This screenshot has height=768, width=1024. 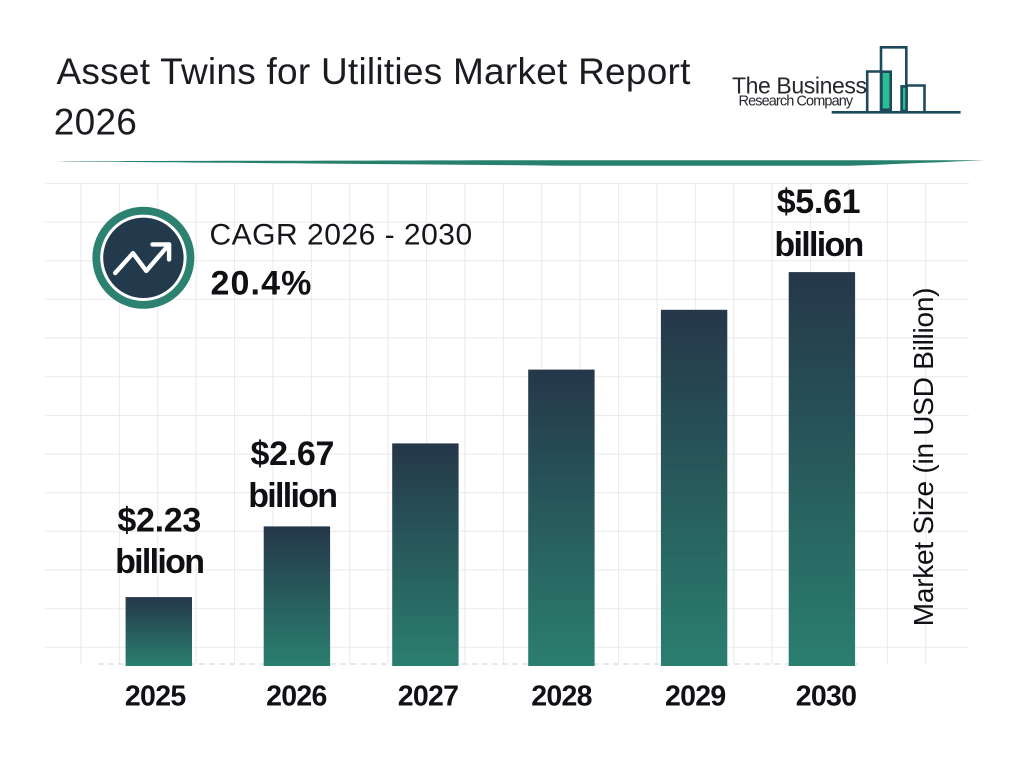 I want to click on svg-text:Asset Twins for Utilities Mark: Asset Twins for Utilities Market Report, so click(x=374, y=71).